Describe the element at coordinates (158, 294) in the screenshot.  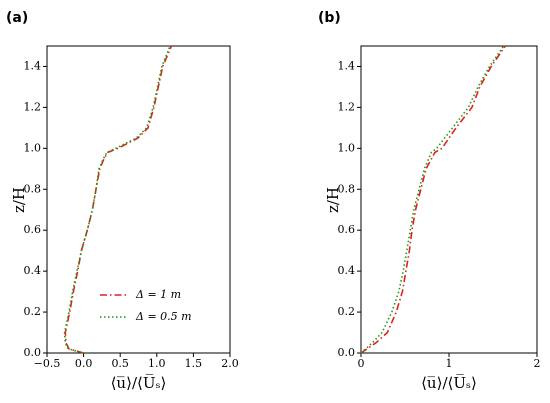
I see `legend-label: Δ = 1 m` at that location.